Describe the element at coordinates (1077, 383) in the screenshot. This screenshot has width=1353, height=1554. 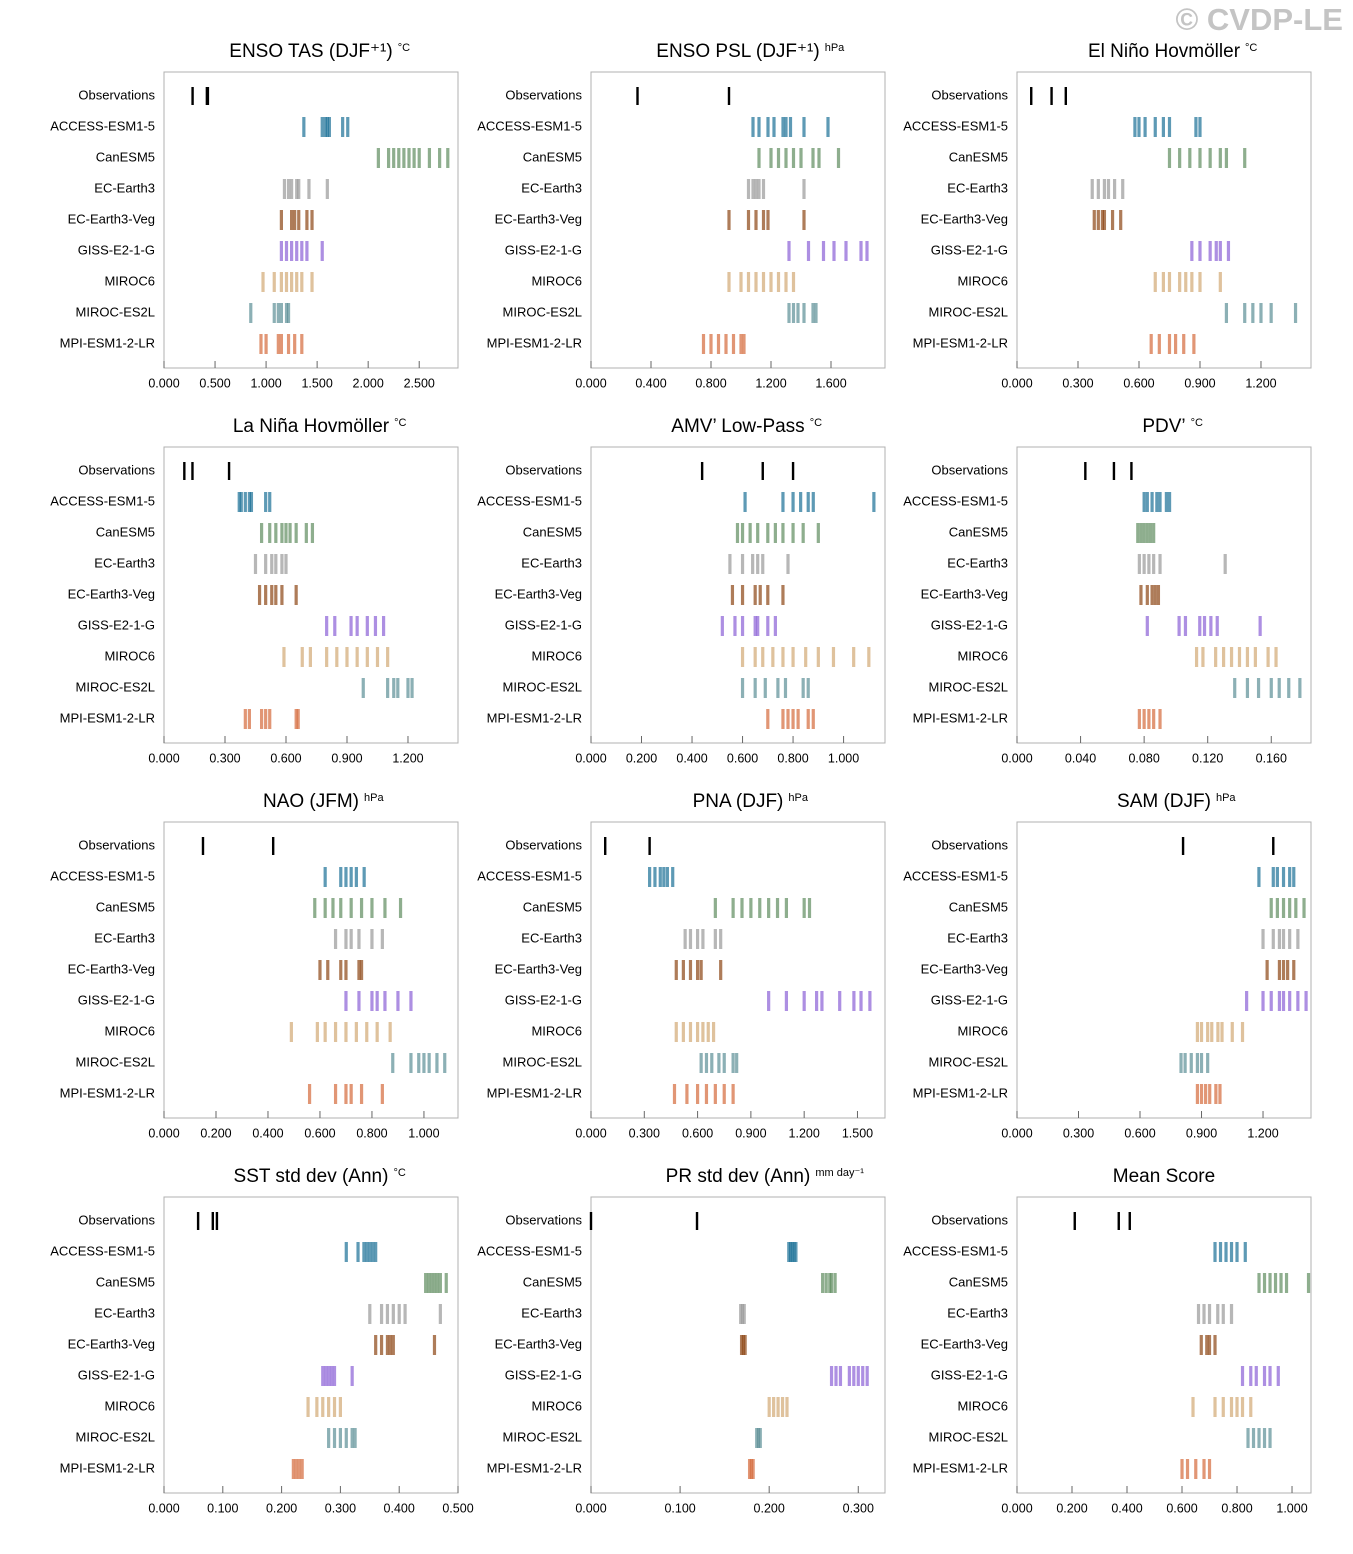
I see `x-tick-label: 0.300` at that location.